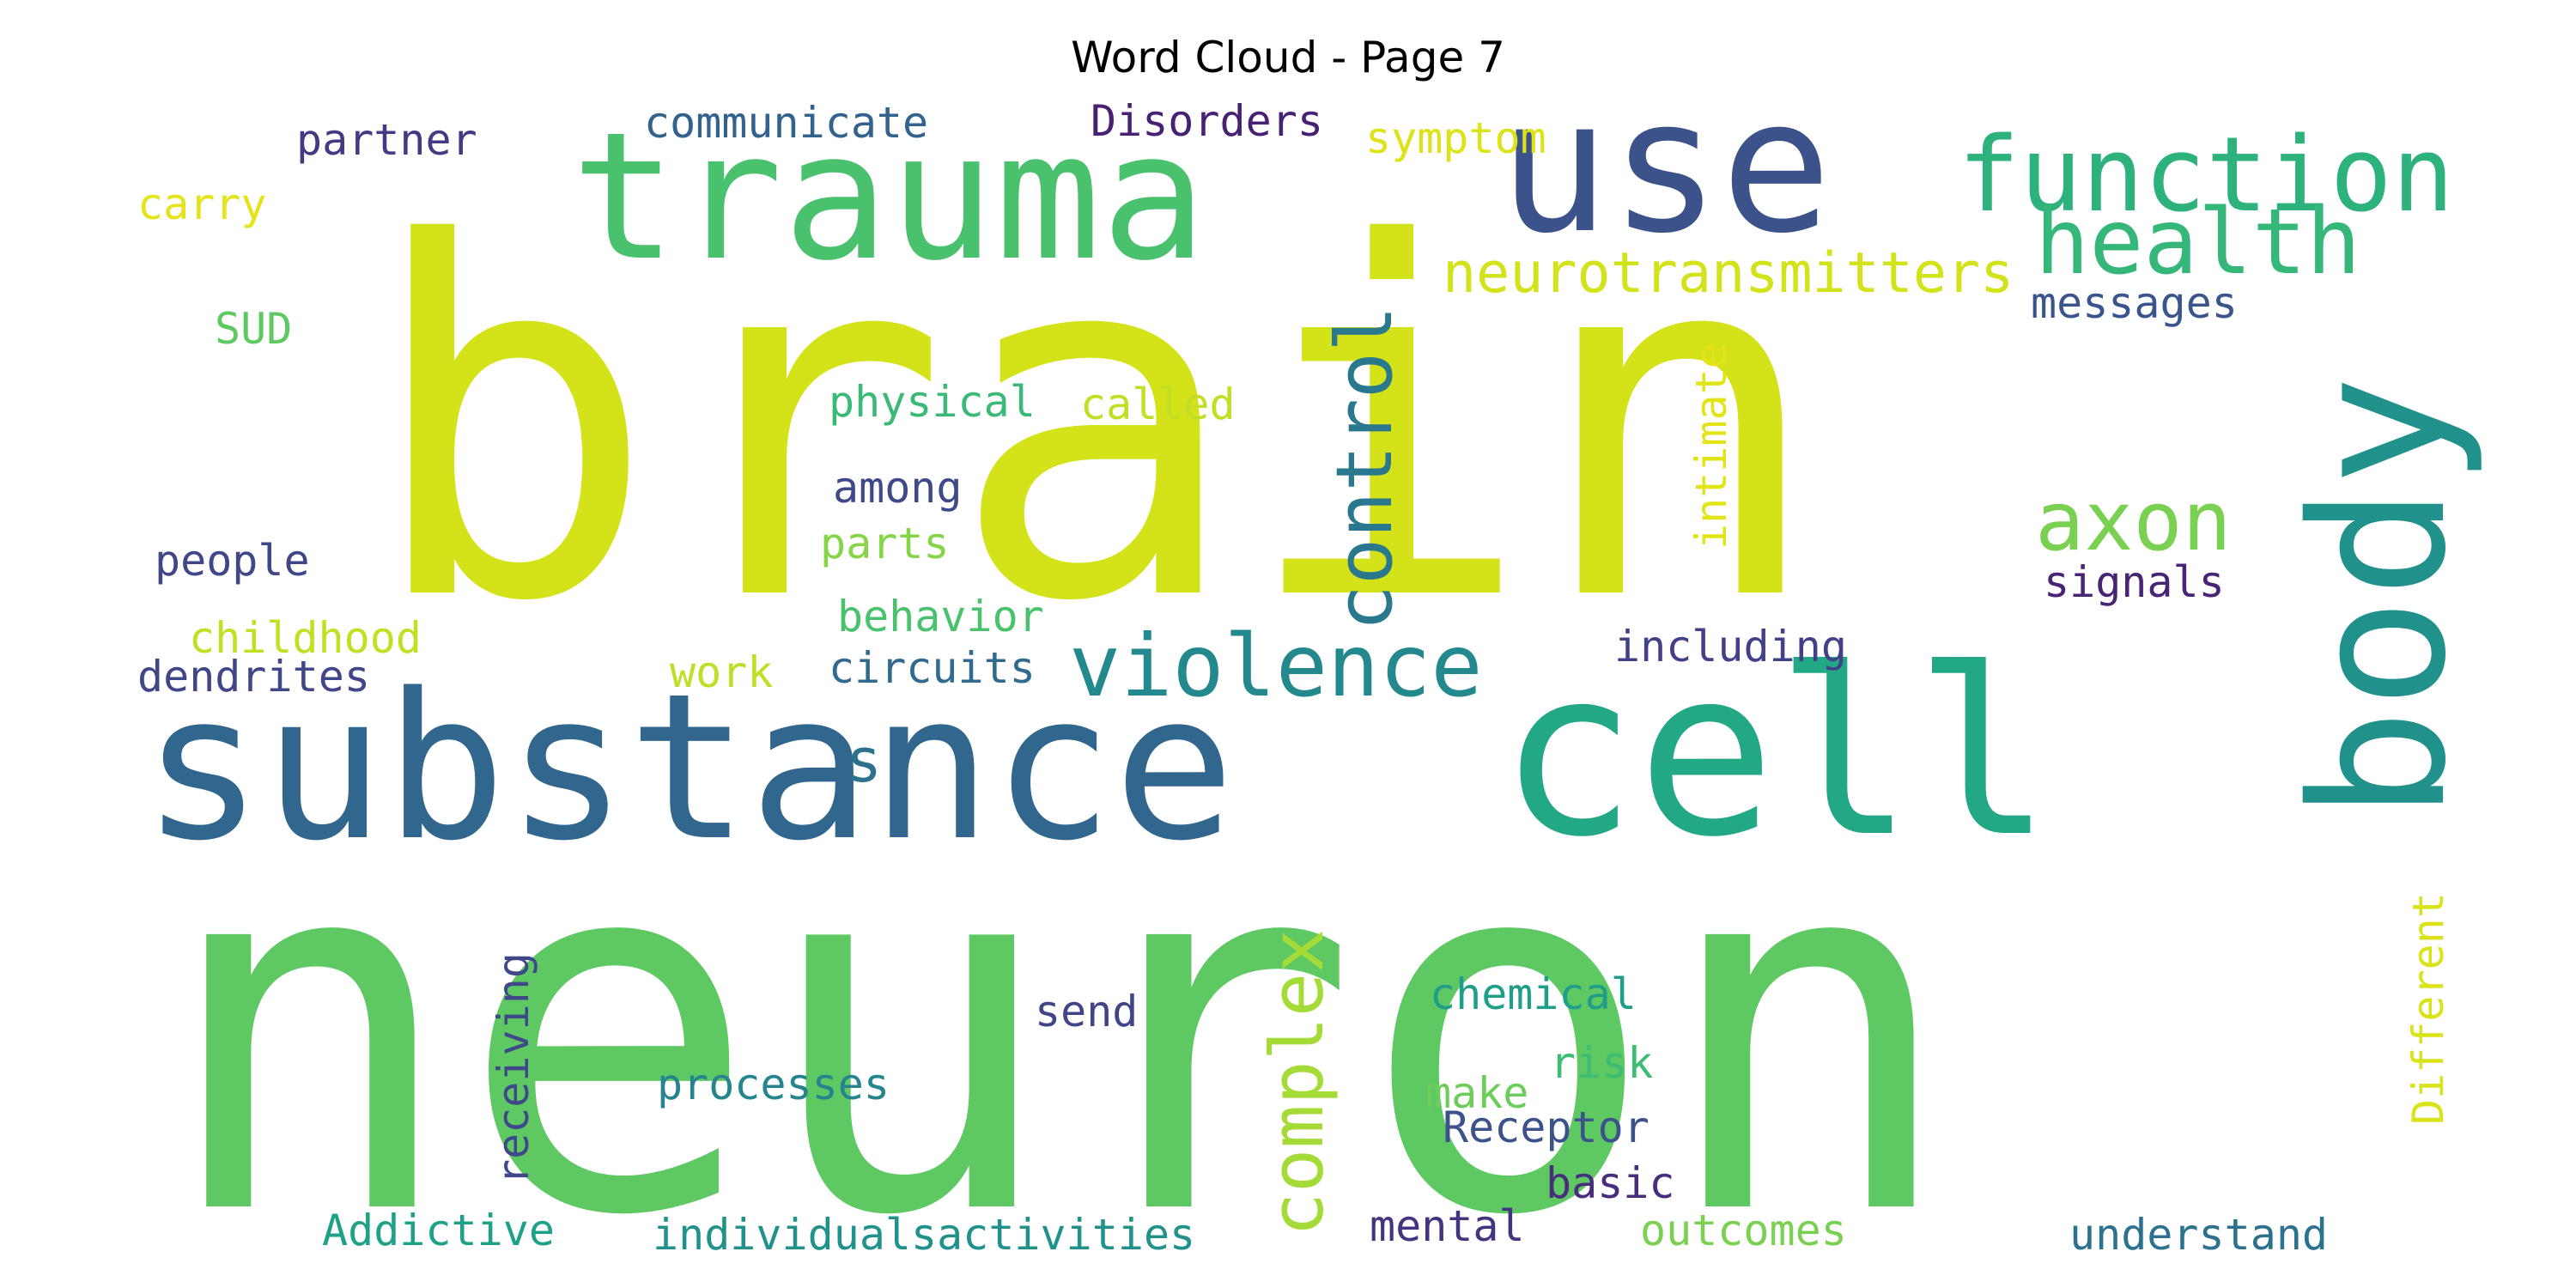  I want to click on word-mental: mental, so click(1448, 1226).